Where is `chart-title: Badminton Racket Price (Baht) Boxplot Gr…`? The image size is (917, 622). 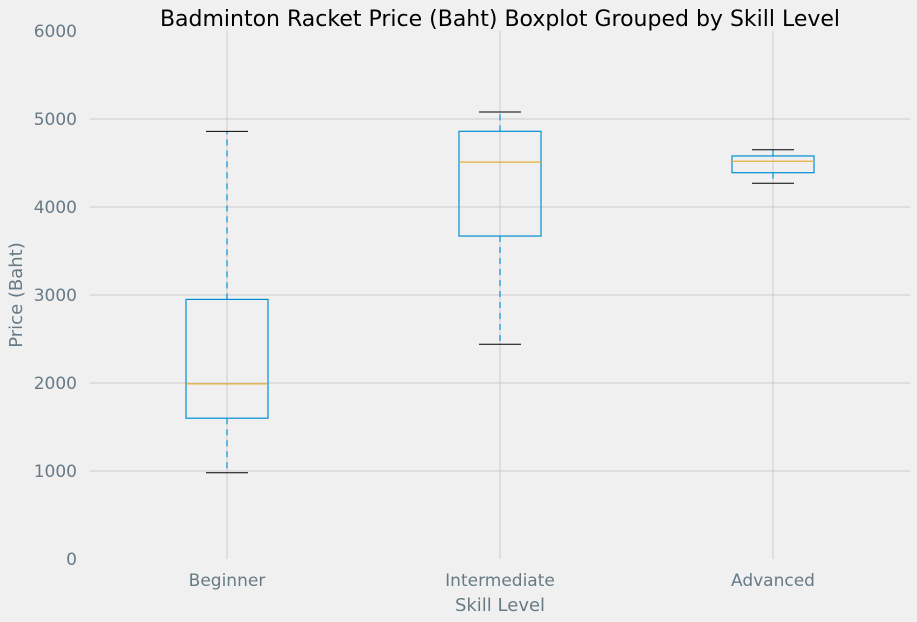
chart-title: Badminton Racket Price (Baht) Boxplot Gr… is located at coordinates (500, 19).